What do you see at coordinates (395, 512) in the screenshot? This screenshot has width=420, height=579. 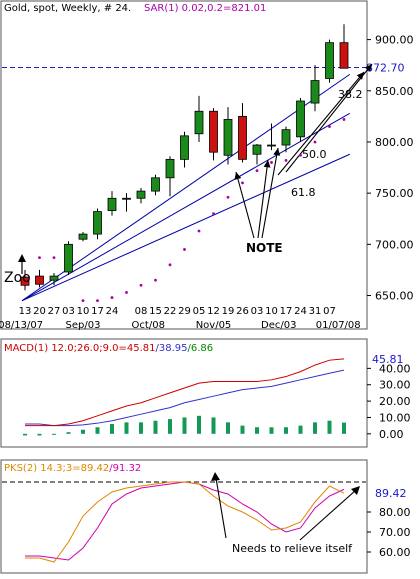 I see `pks-tick-label: 80.00` at bounding box center [395, 512].